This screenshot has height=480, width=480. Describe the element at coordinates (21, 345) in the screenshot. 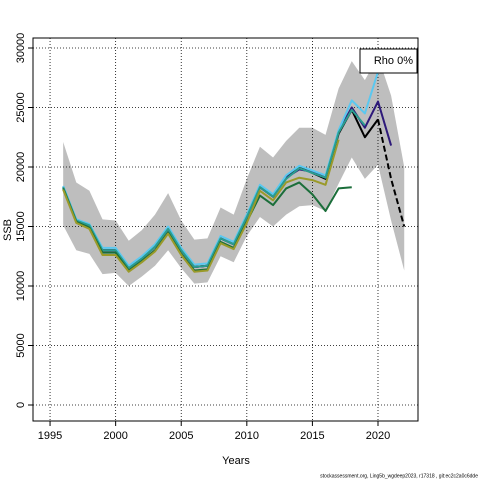

I see `y-tick-label: 5000` at that location.